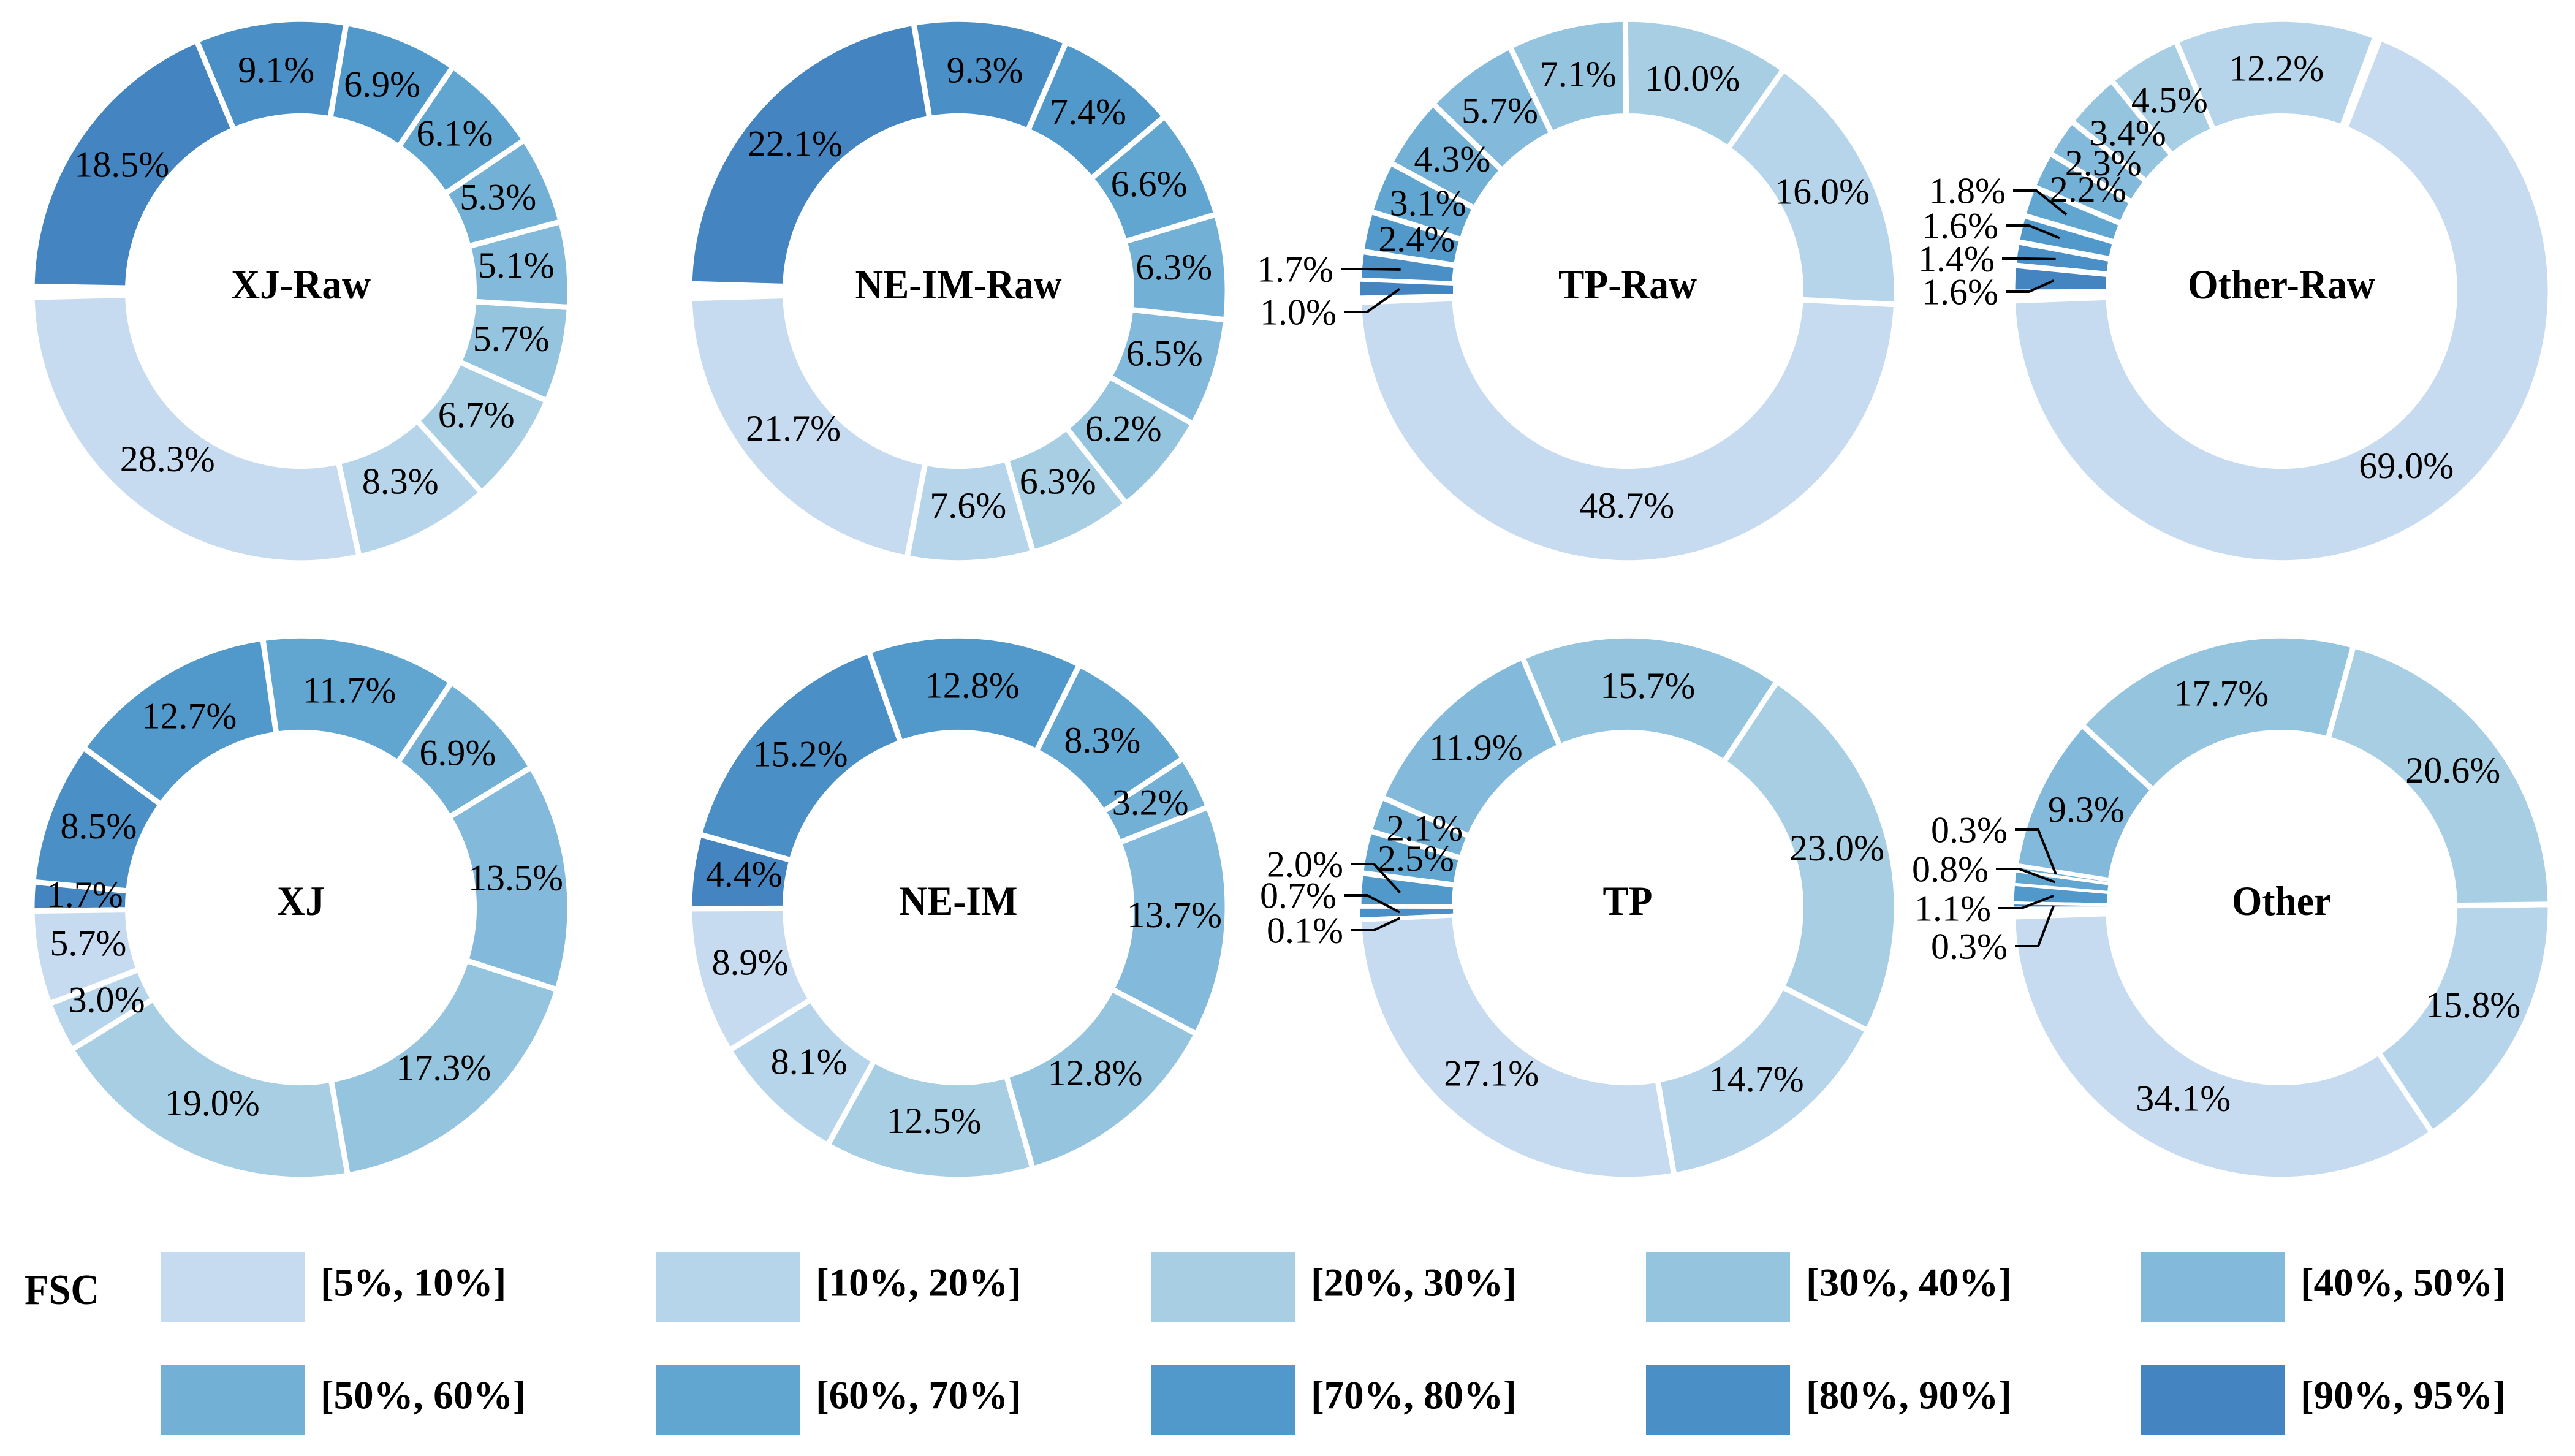 Image resolution: width=2575 pixels, height=1456 pixels. What do you see at coordinates (1626, 505) in the screenshot?
I see `svg-text: 48.7%` at bounding box center [1626, 505].